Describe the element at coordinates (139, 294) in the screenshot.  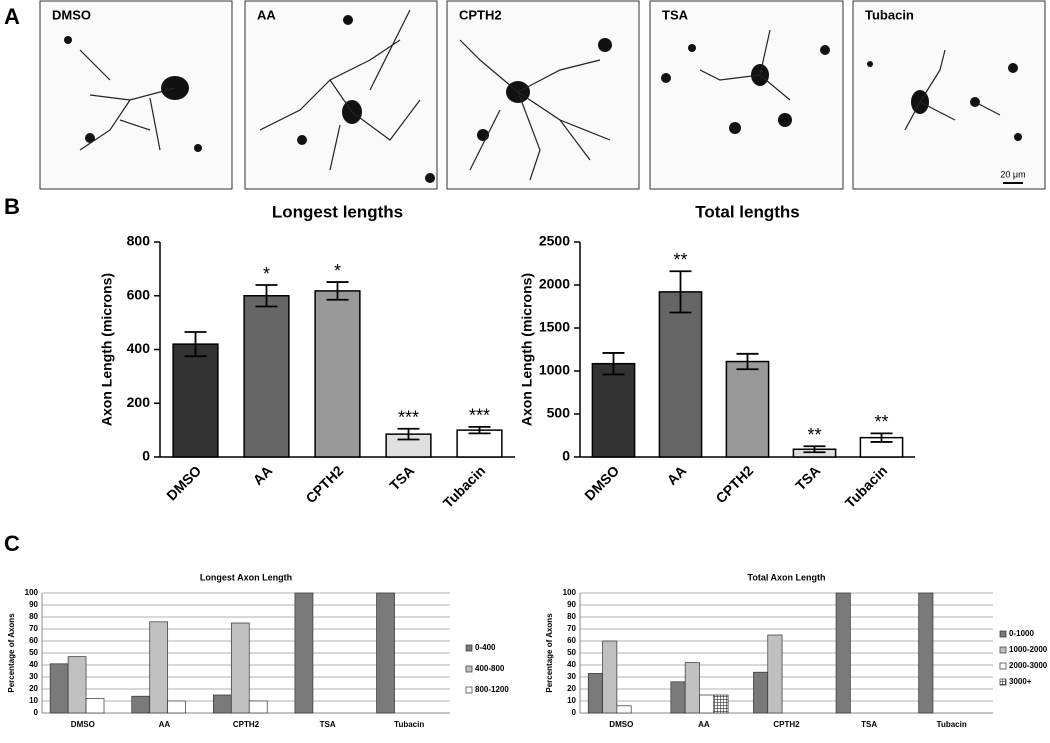
I see `y-tick-label: 600` at that location.